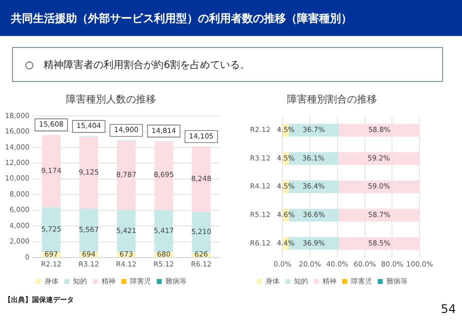 This screenshot has width=462, height=320. I want to click on chart-title: 障害種別人数の推移, so click(111, 100).